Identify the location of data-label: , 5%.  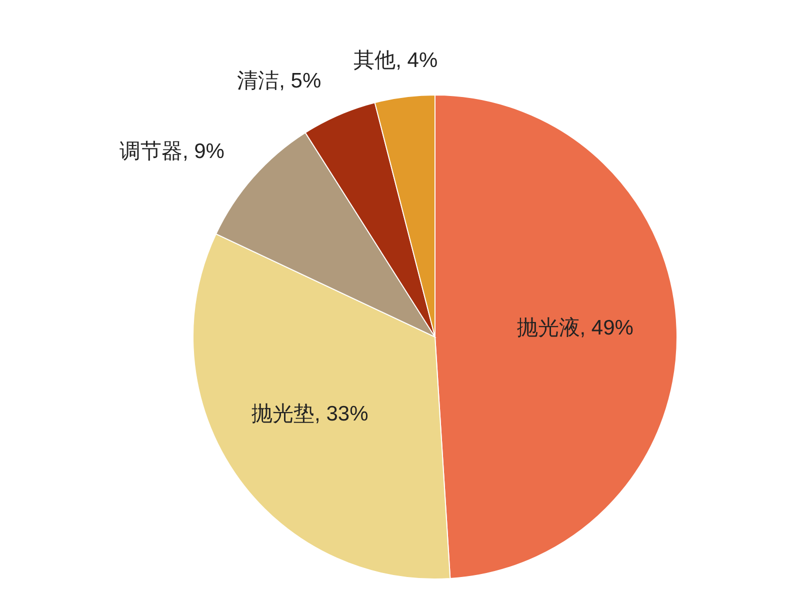
(300, 80).